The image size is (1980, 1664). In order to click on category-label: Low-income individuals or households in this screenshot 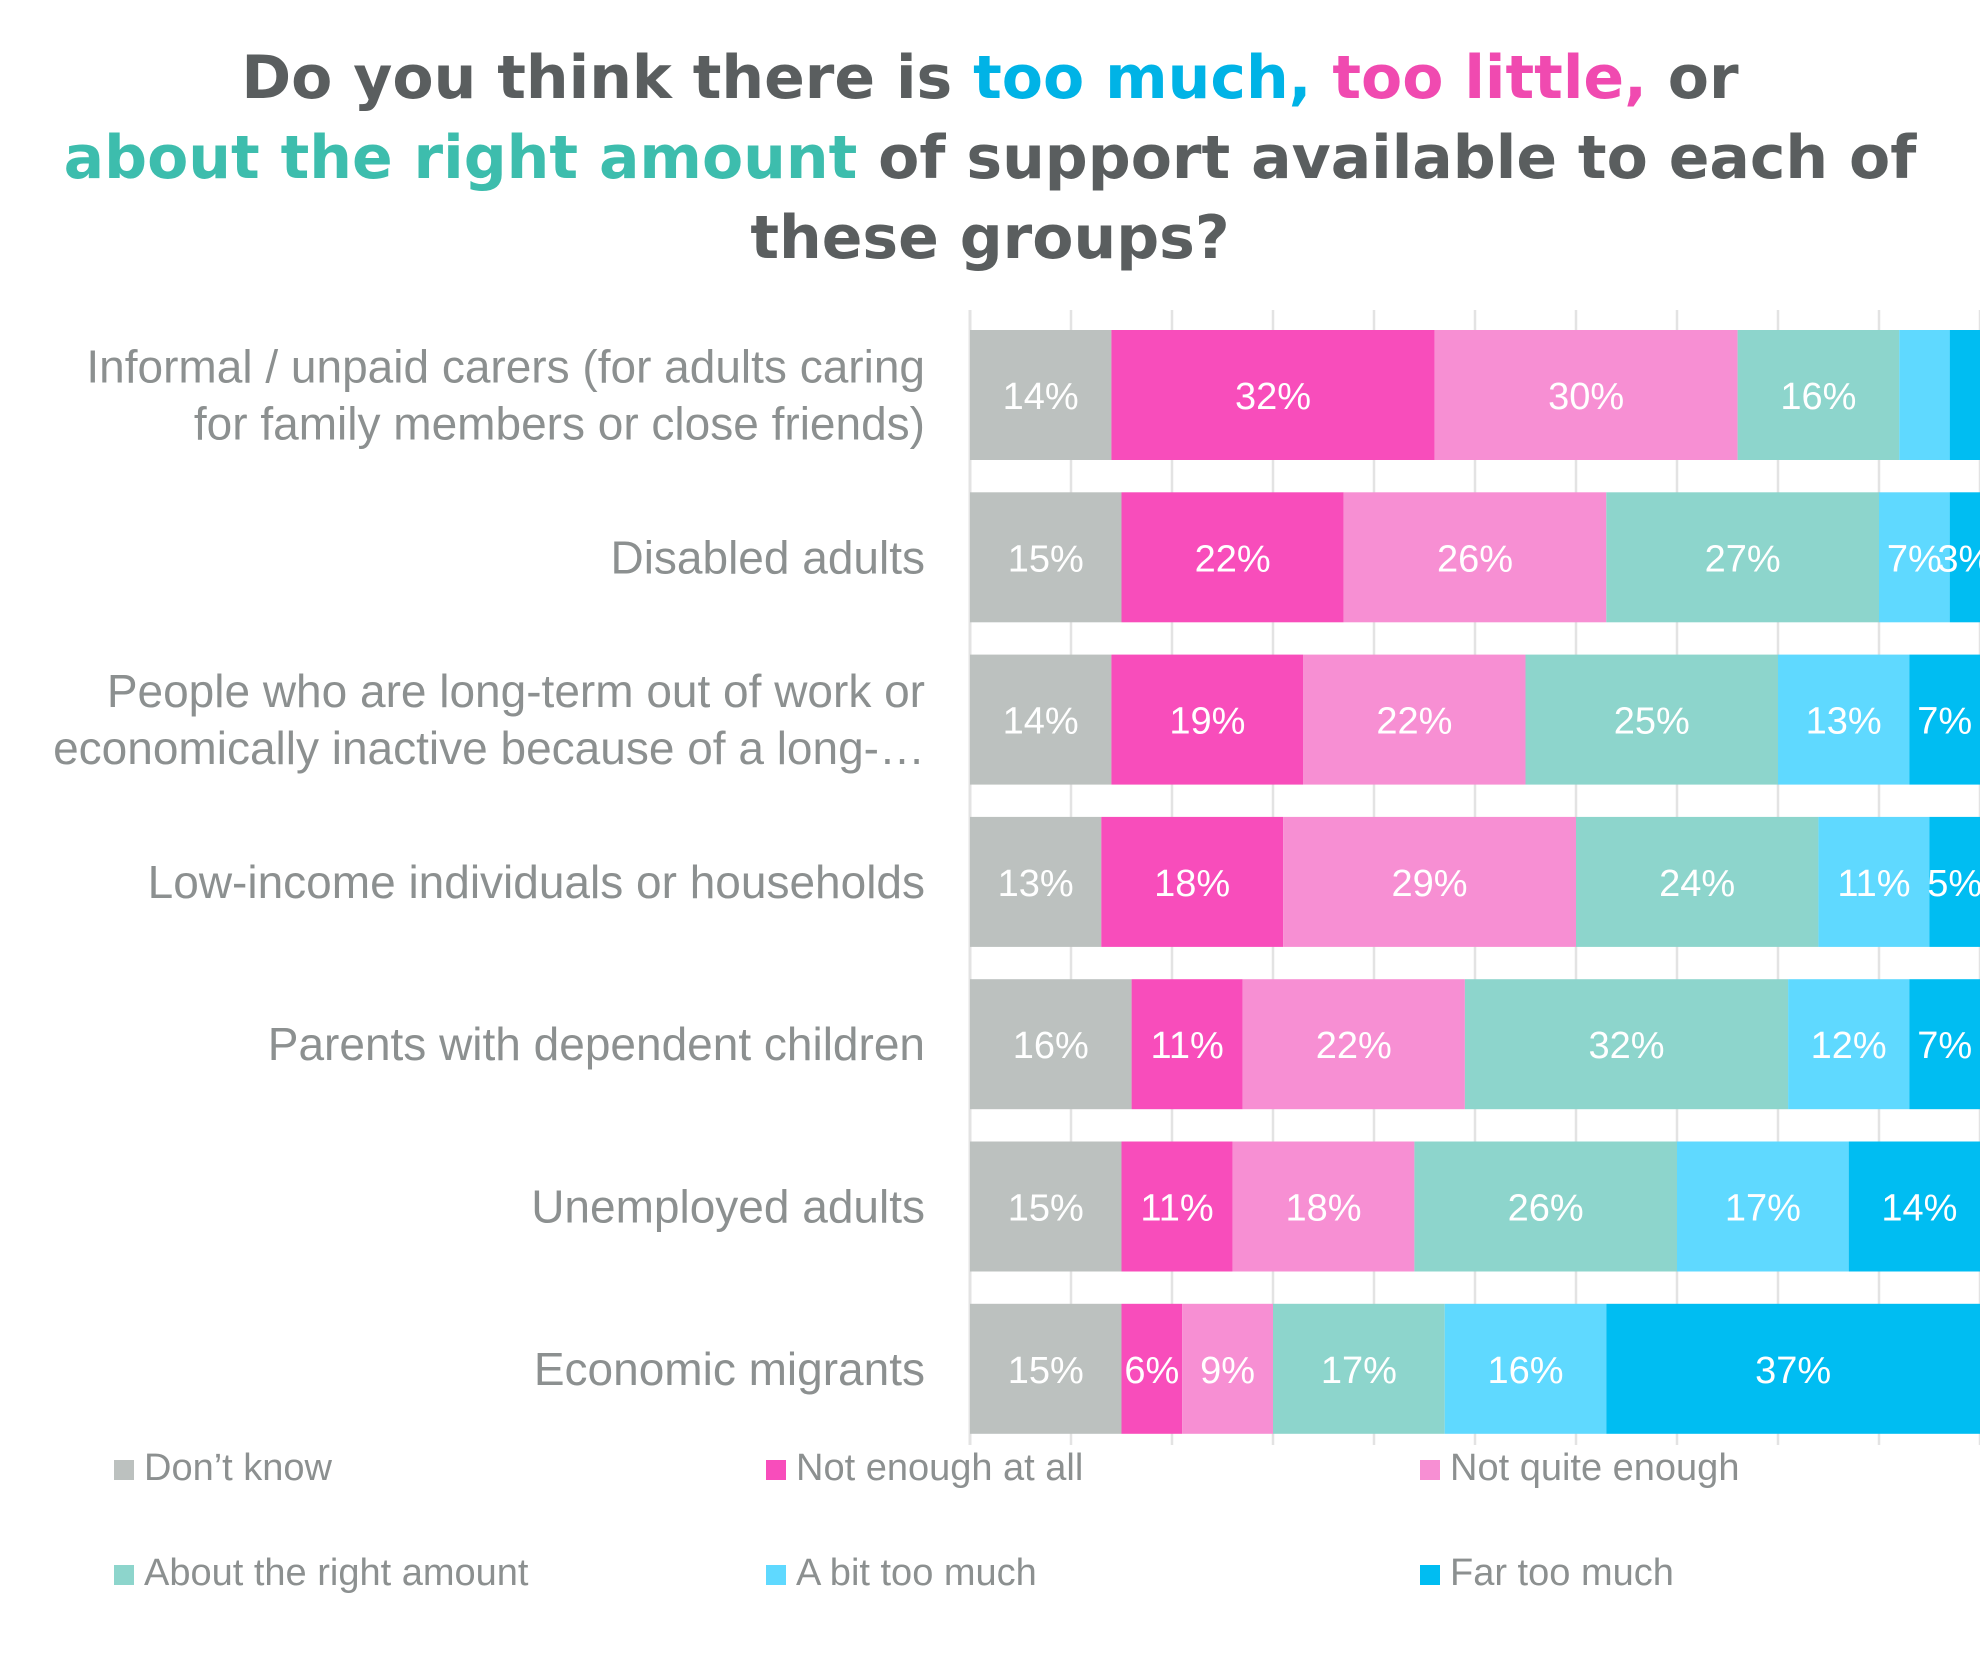, I will do `click(536, 882)`.